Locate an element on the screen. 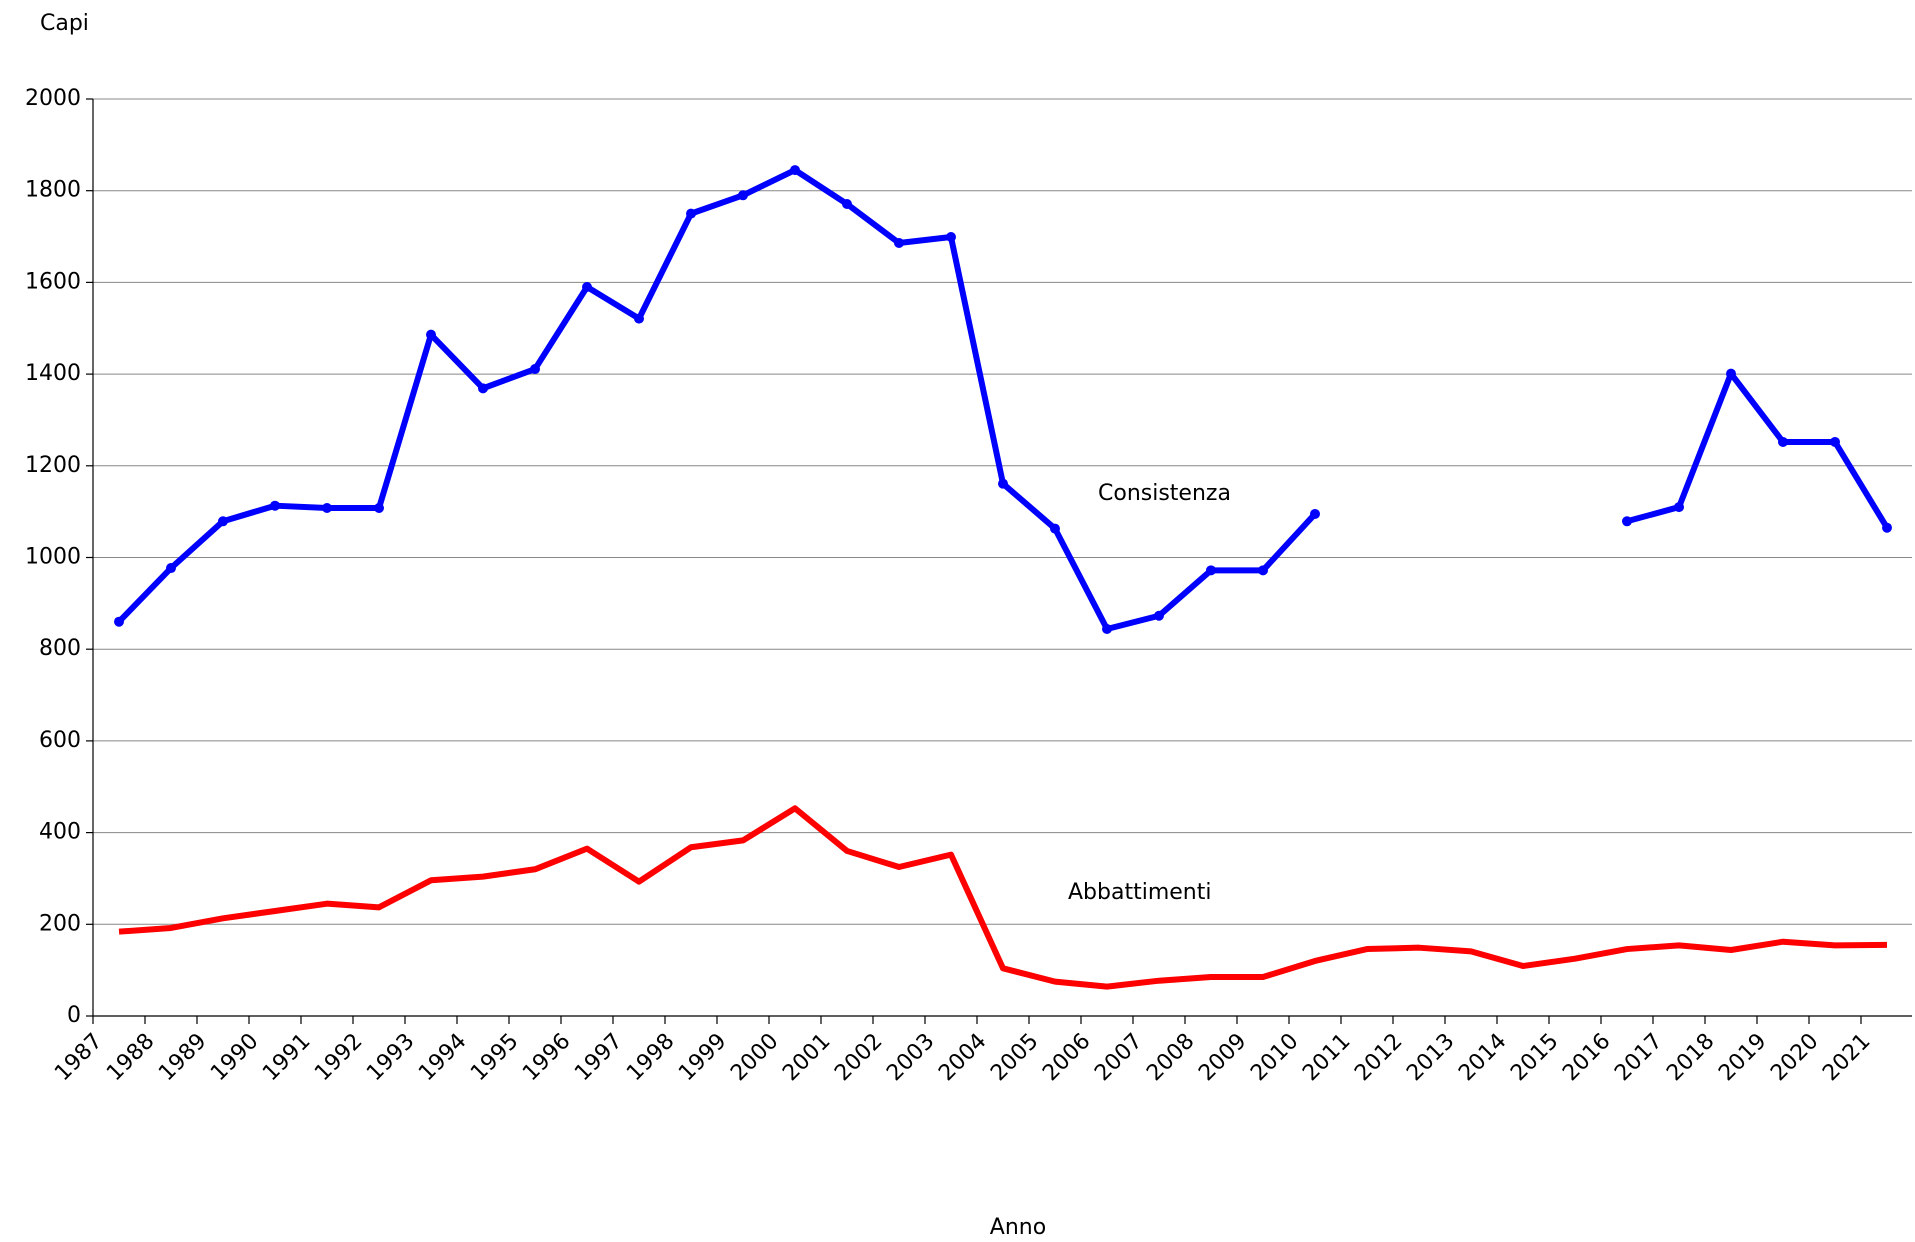  y-tick-label: 1000 is located at coordinates (53, 557).